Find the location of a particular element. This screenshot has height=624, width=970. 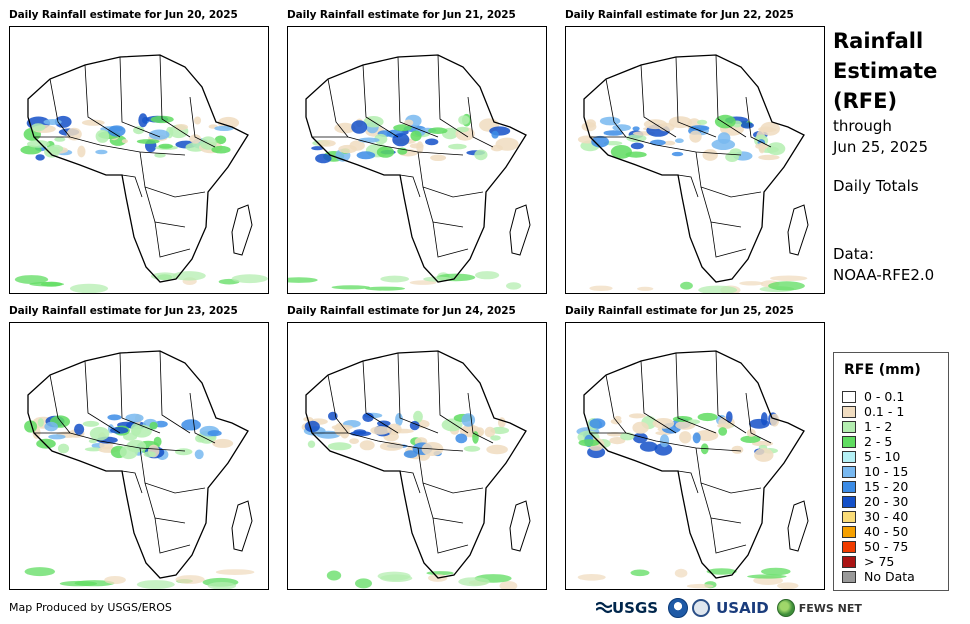

legend-item: 40 - 50 is located at coordinates (875, 531).